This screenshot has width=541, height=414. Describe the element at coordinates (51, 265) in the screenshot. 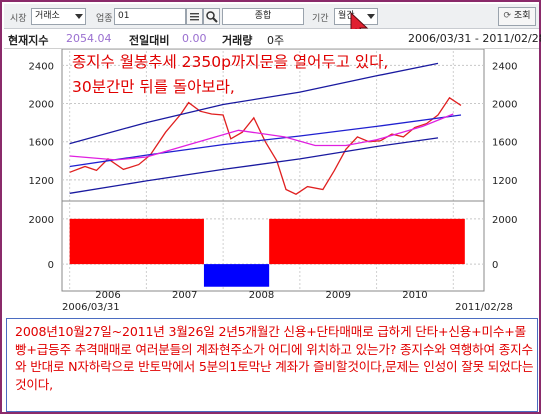

I see `y-tick-label-left: 0` at that location.